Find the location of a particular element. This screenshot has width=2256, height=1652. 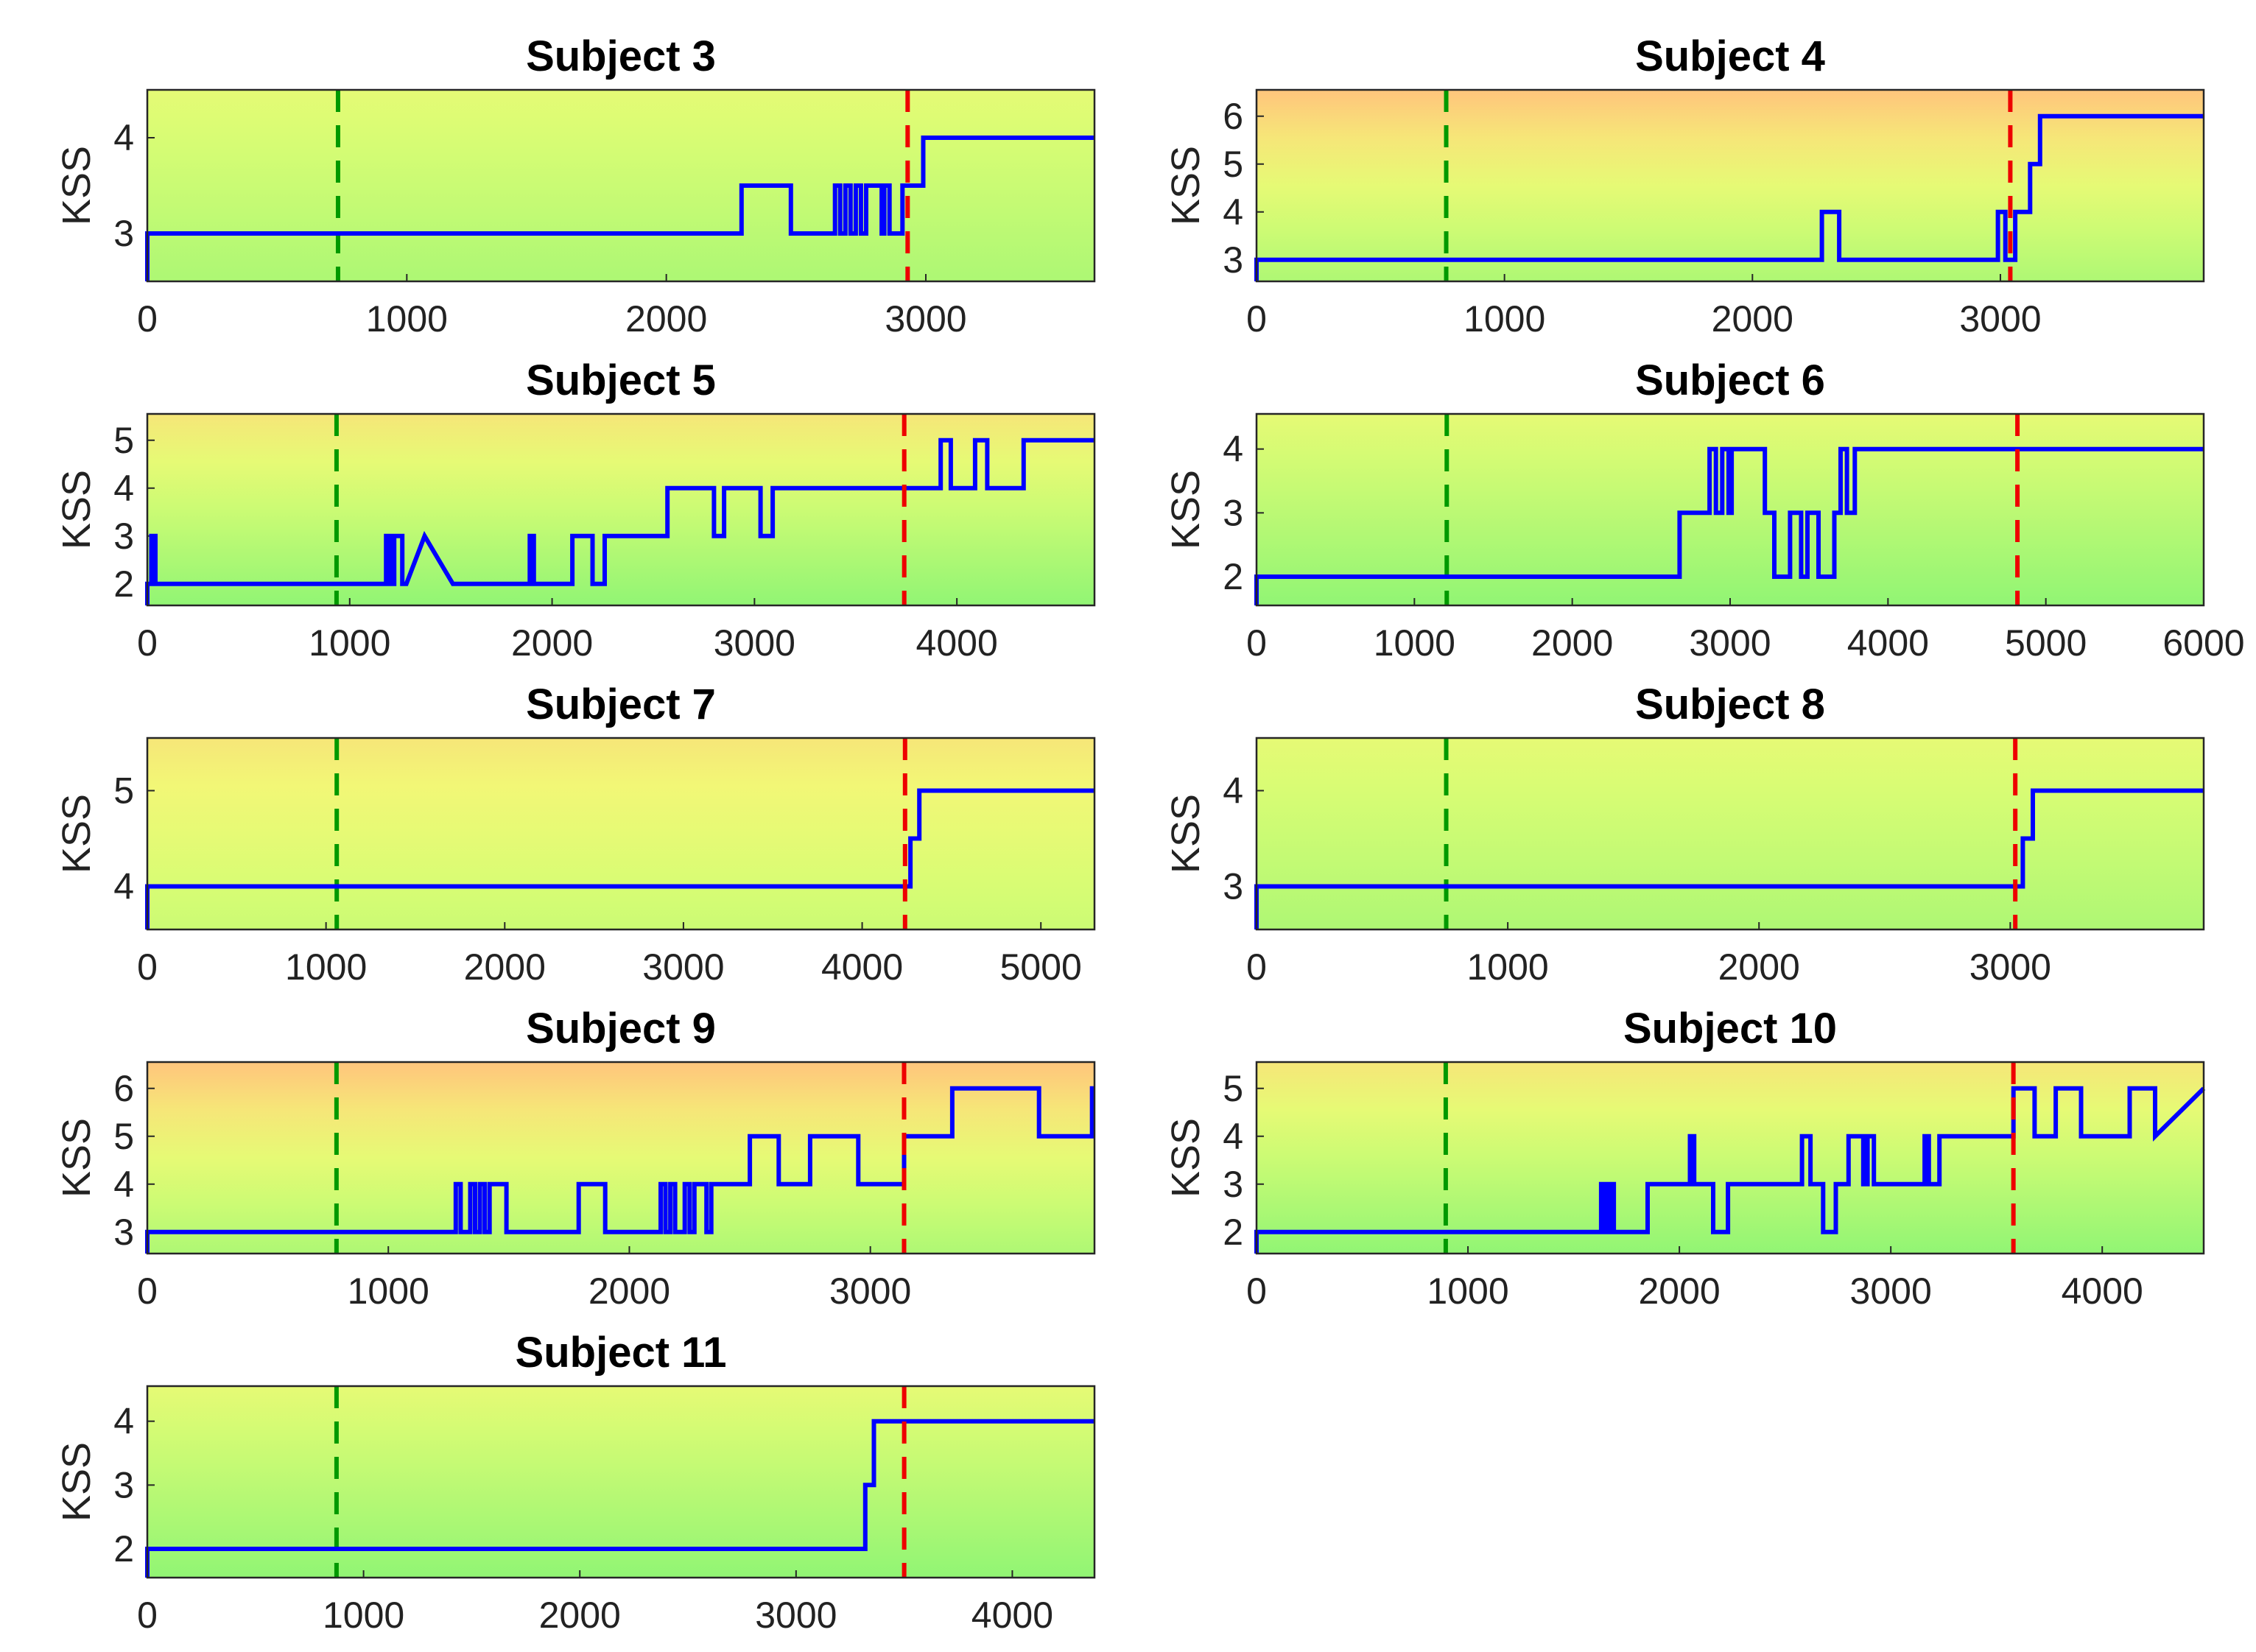

subplot-title: Subject 8 is located at coordinates (1730, 704).